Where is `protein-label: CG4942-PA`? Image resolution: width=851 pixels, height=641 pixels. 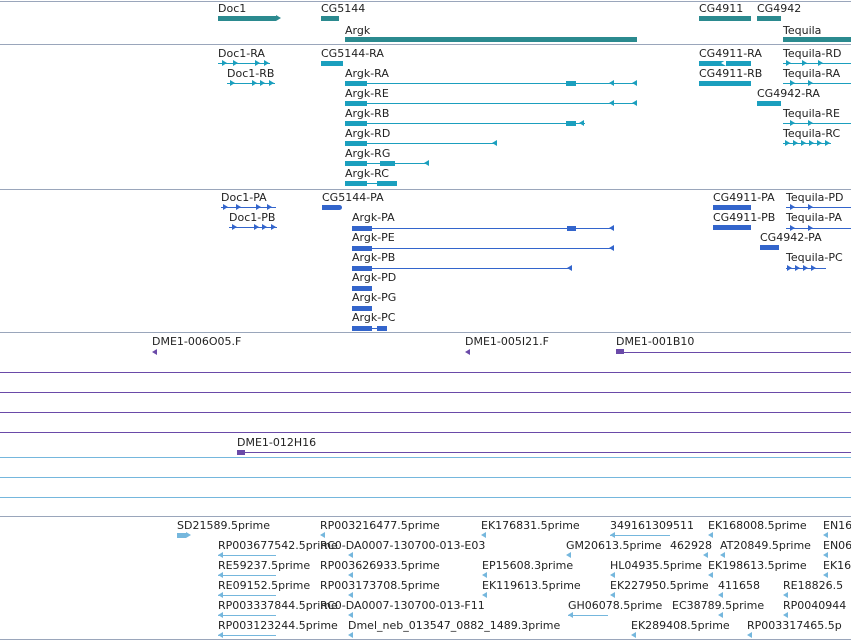
protein-label: CG4942-PA is located at coordinates (791, 237).